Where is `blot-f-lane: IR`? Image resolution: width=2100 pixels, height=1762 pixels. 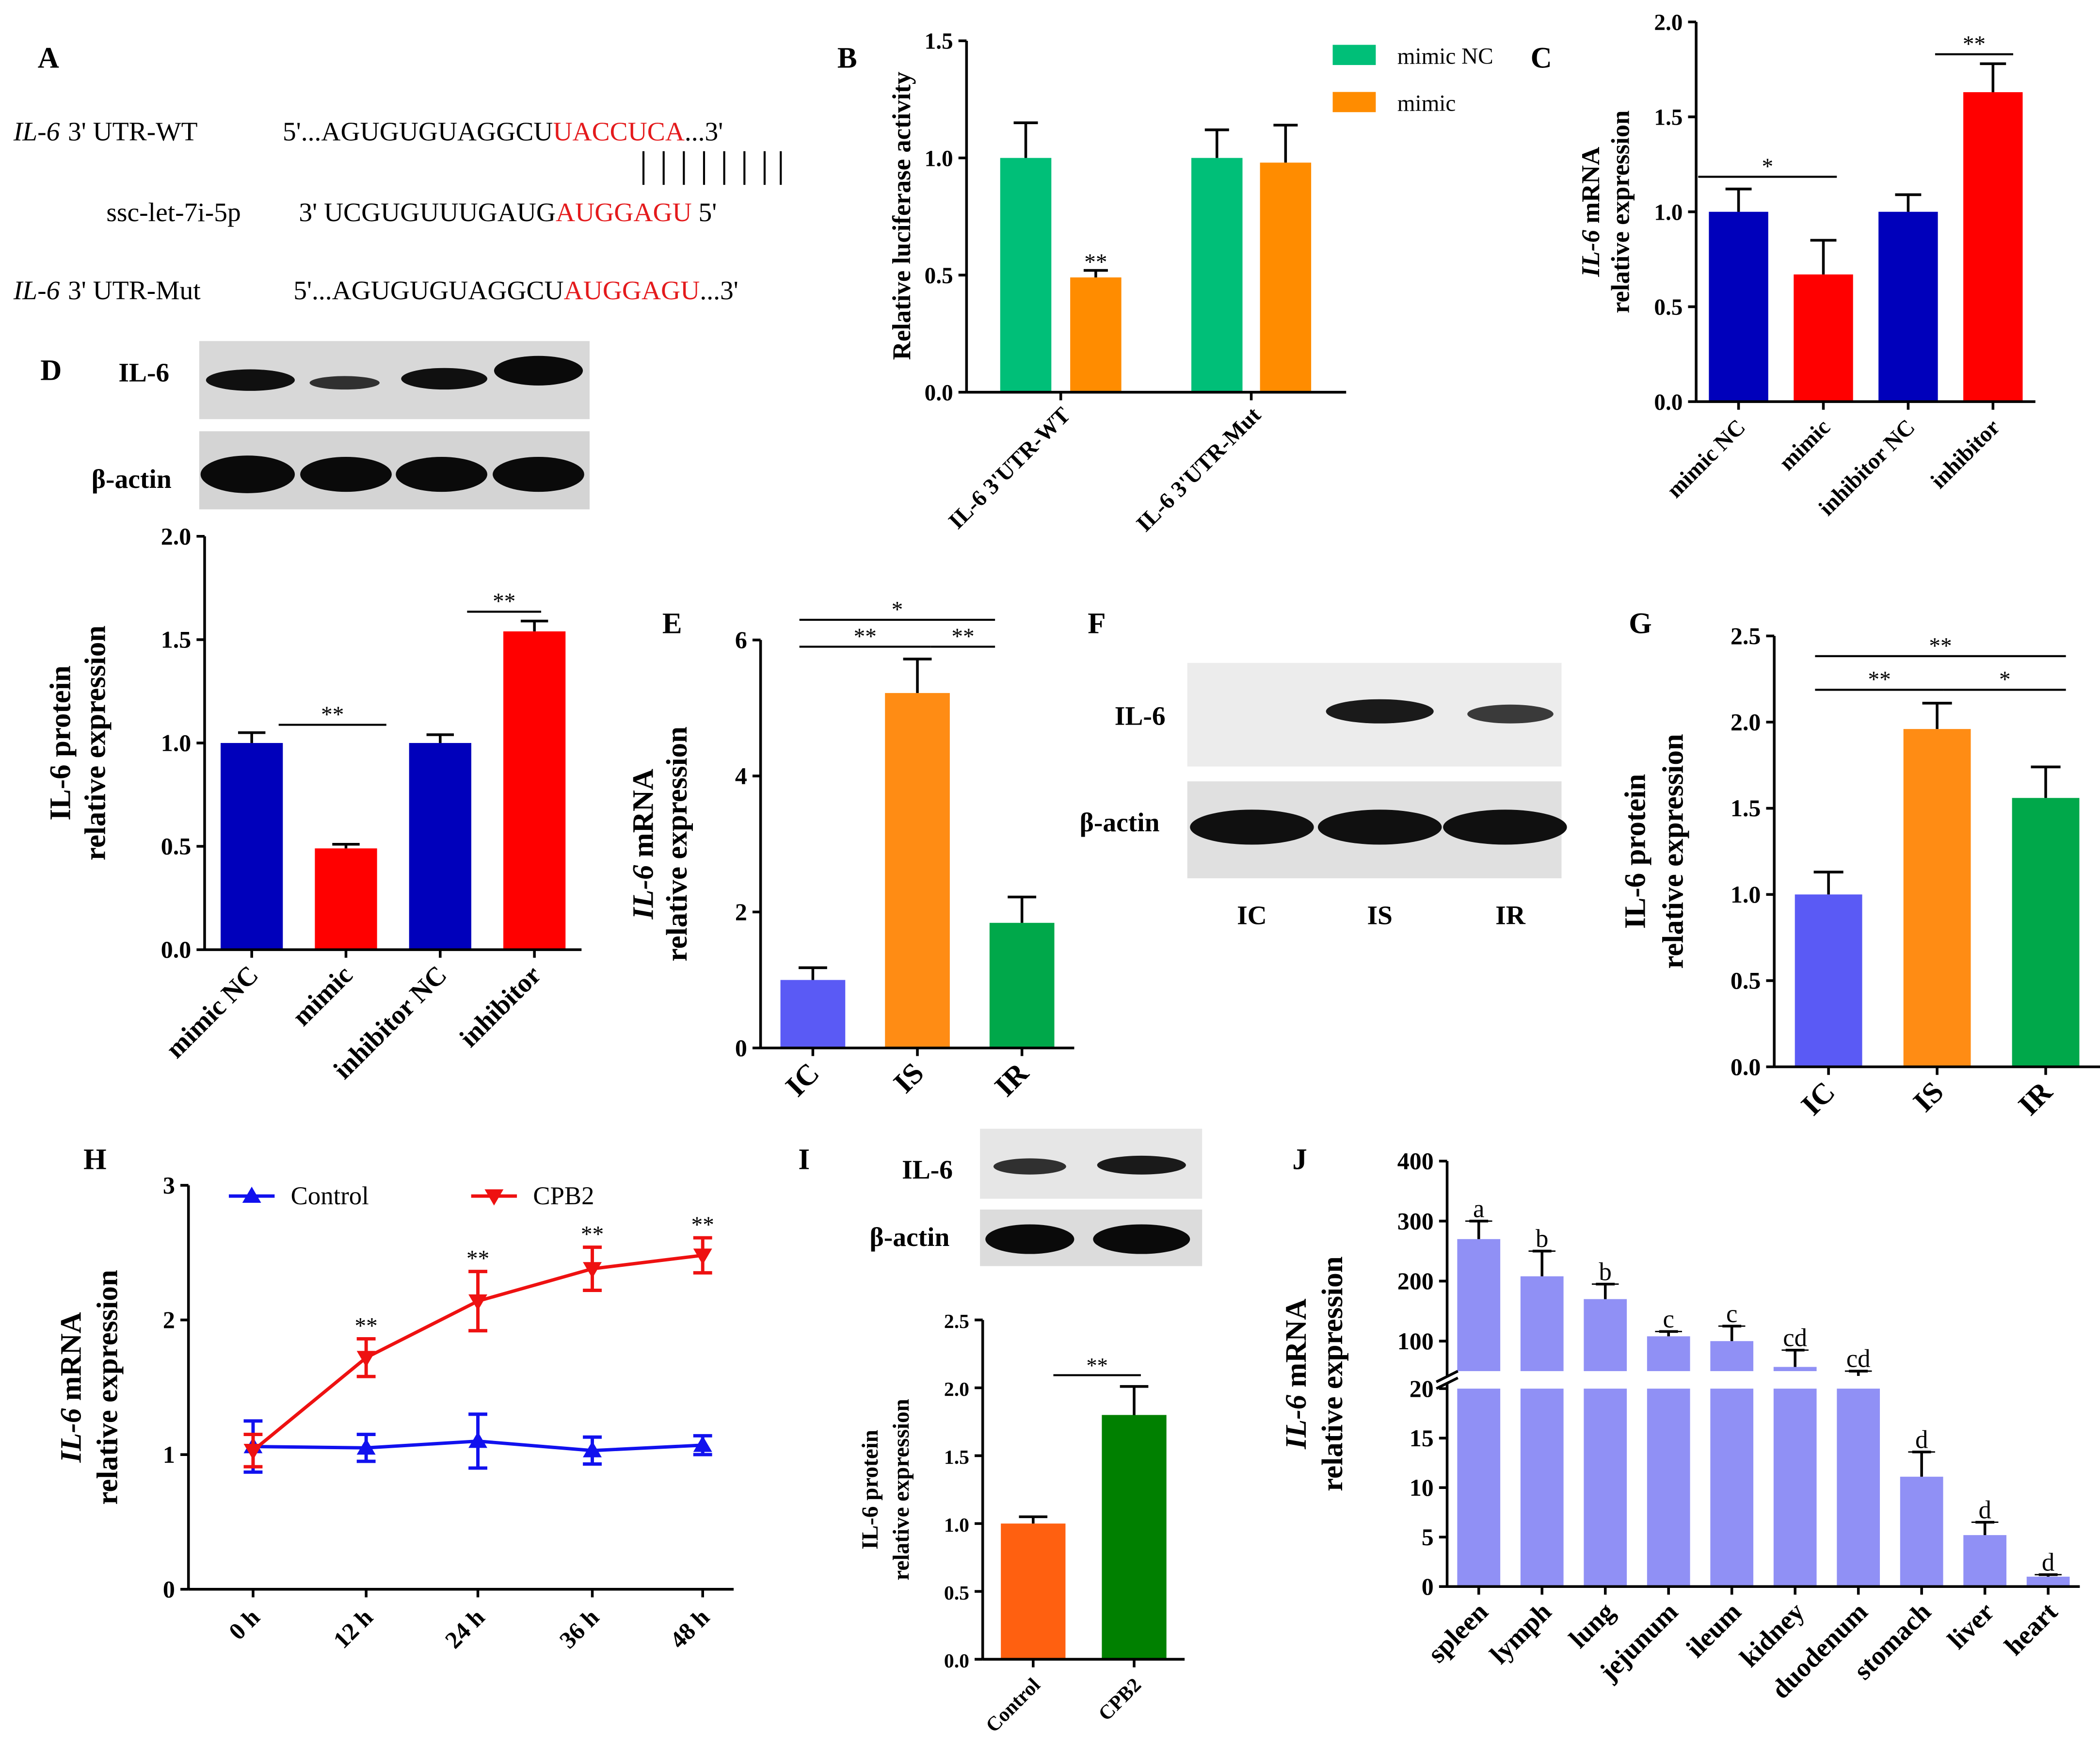
blot-f-lane: IR is located at coordinates (1510, 915).